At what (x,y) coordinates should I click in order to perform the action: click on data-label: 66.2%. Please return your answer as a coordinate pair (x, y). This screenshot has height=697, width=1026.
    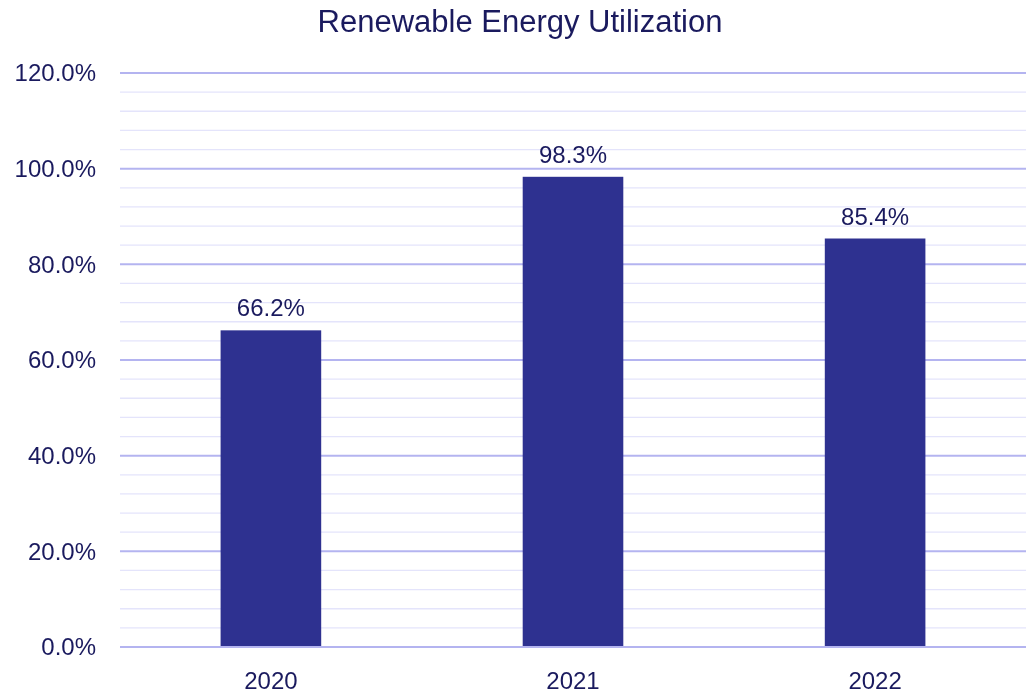
    Looking at the image, I should click on (270, 308).